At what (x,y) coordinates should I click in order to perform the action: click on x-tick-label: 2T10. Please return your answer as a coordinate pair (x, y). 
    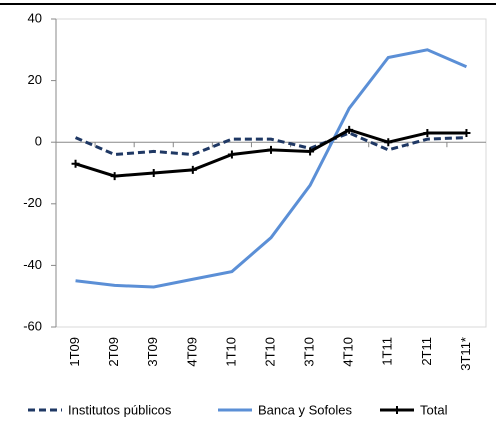
    Looking at the image, I should click on (269, 352).